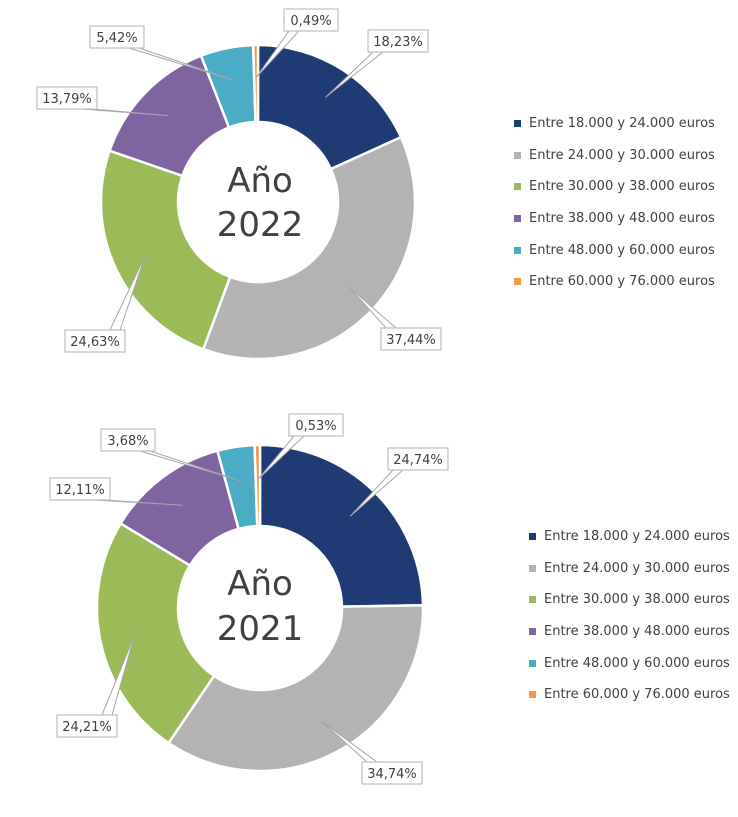 This screenshot has height=817, width=738. I want to click on center-label-line2-2021: 2021, so click(260, 629).